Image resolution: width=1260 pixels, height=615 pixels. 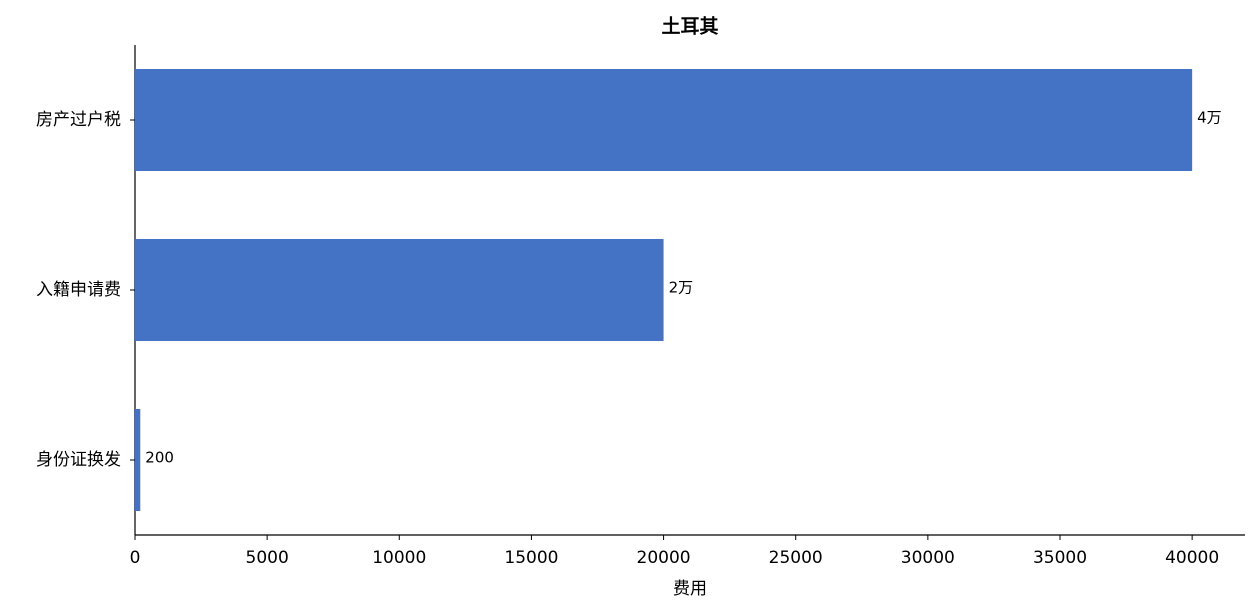 What do you see at coordinates (78, 120) in the screenshot?
I see `y-tick-label: 房产过户税` at bounding box center [78, 120].